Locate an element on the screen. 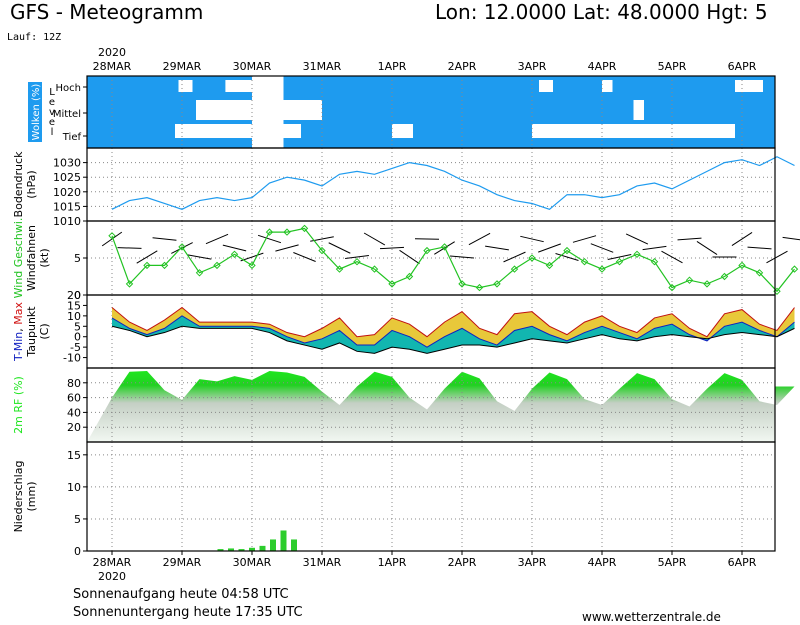  y-tick-label: 40 is located at coordinates (74, 412).